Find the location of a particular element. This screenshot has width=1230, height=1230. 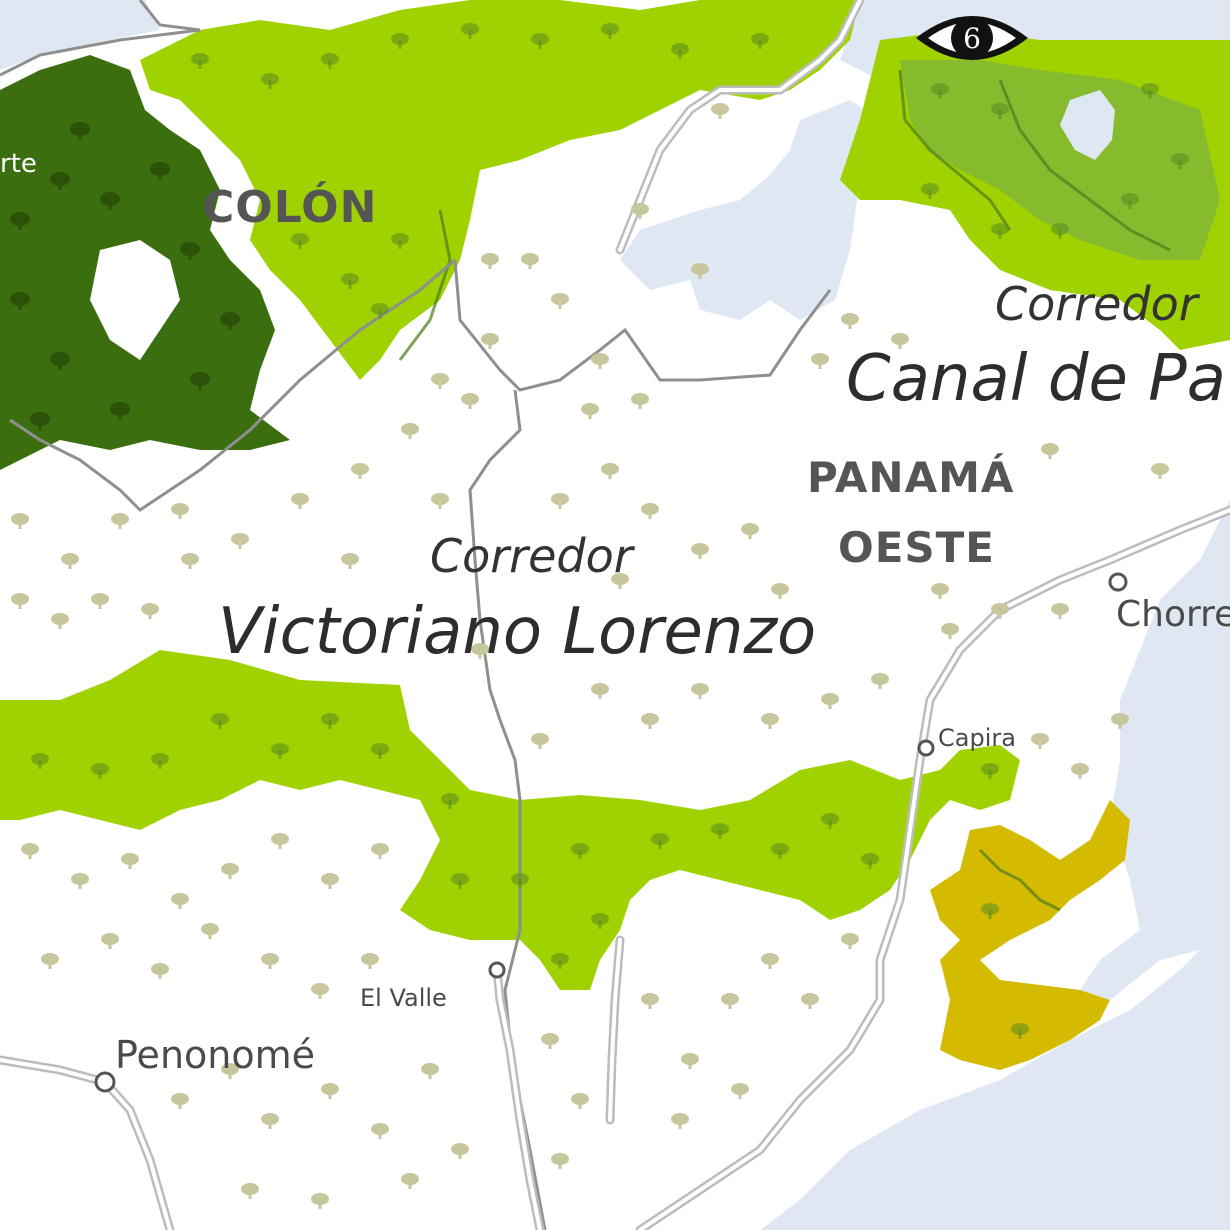

road-canal is located at coordinates (740, 127).